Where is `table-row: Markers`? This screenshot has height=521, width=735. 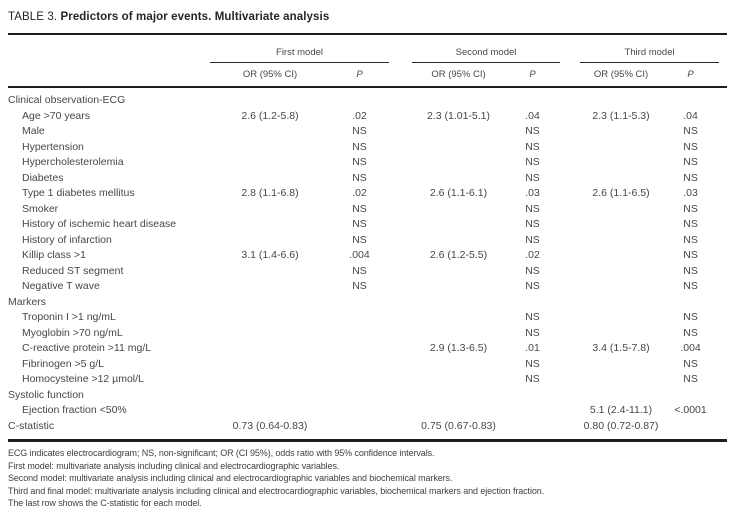
table-row: Markers is located at coordinates (367, 303).